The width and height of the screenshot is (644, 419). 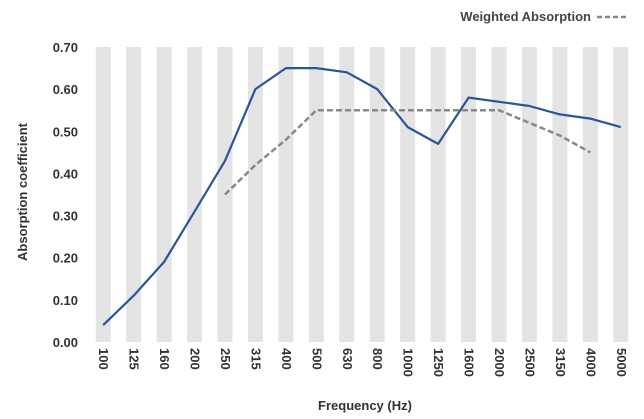 I want to click on y-tick-label: 0.50, so click(x=65, y=131).